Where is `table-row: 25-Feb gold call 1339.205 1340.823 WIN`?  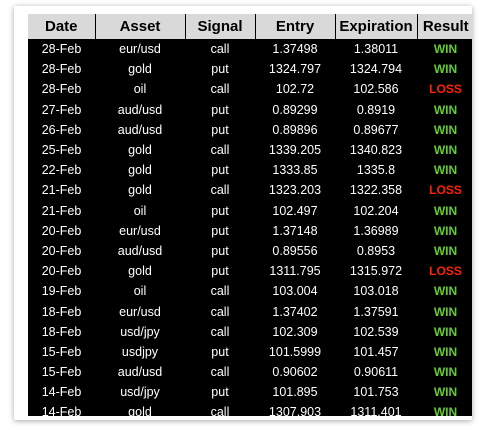 table-row: 25-Feb gold call 1339.205 1340.823 WIN is located at coordinates (250, 150).